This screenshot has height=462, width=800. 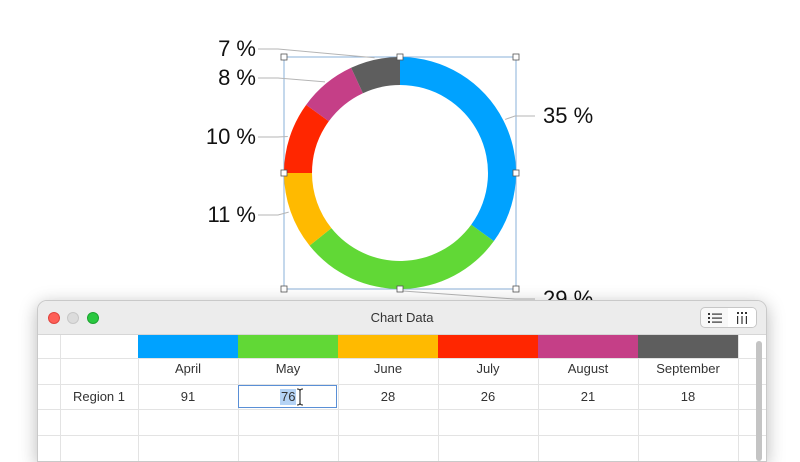 What do you see at coordinates (588, 397) in the screenshot?
I see `table-cell: 21` at bounding box center [588, 397].